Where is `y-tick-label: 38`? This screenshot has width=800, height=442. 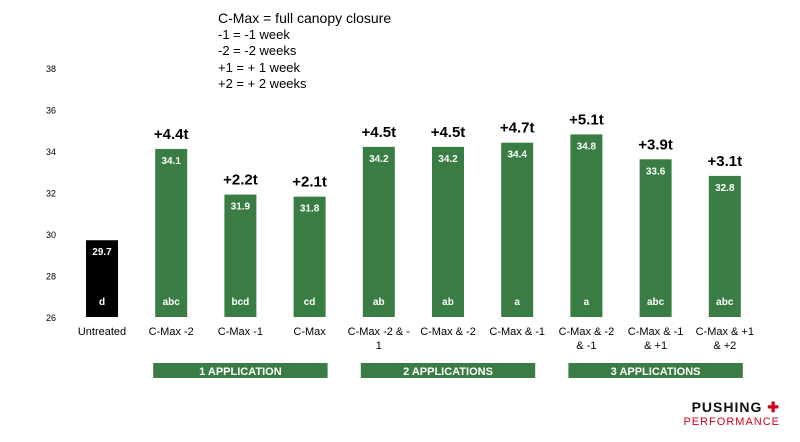 y-tick-label: 38 is located at coordinates (51, 69).